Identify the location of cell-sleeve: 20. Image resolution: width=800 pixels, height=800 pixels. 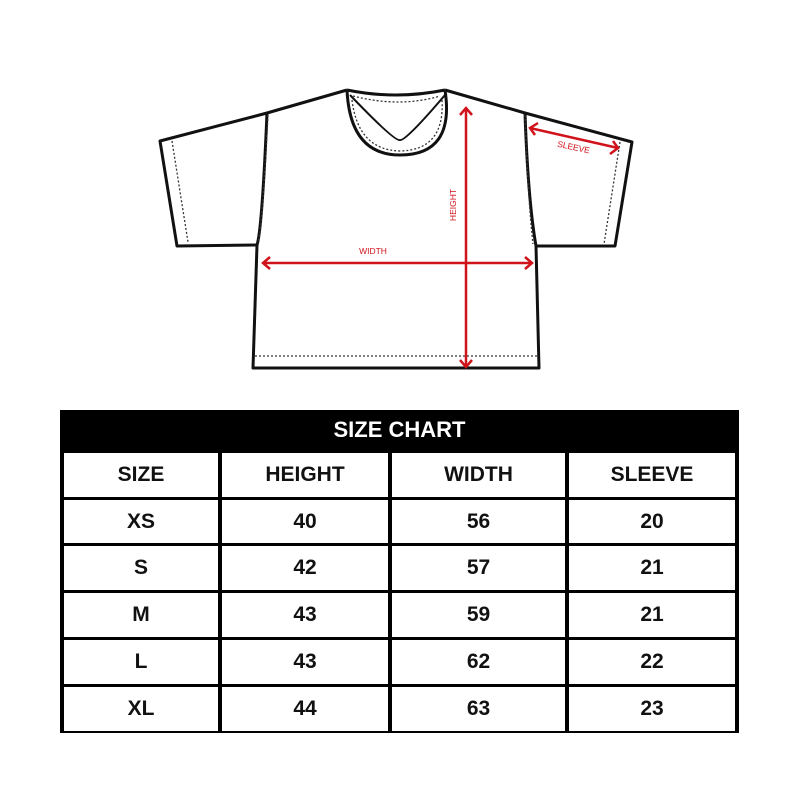
(652, 521).